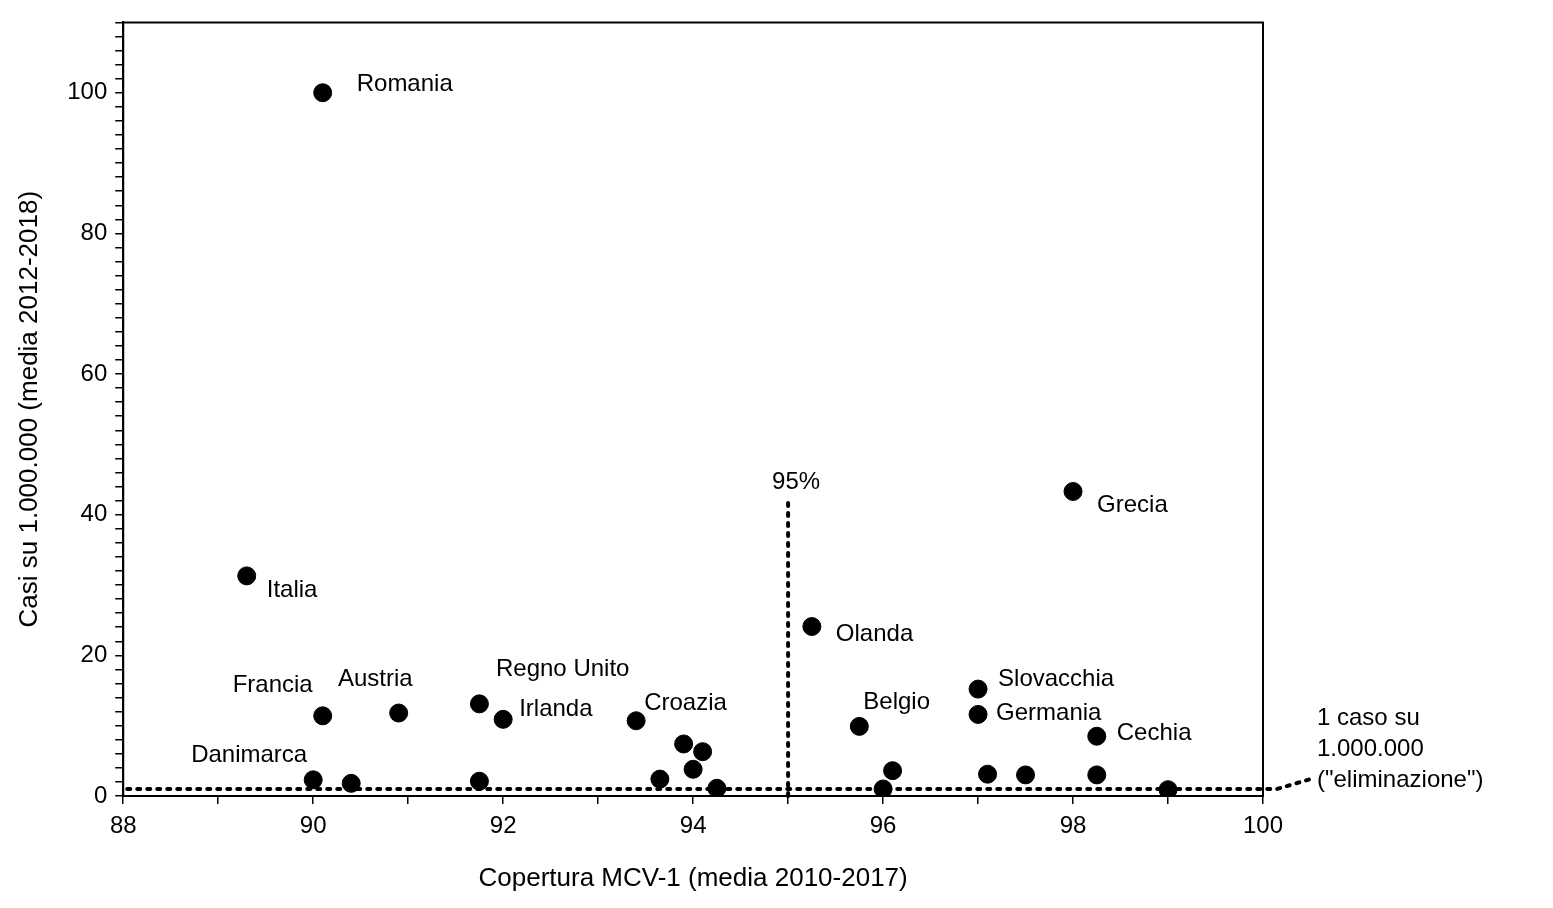 This screenshot has height=908, width=1553. Describe the element at coordinates (94, 372) in the screenshot. I see `y-tick-label: 60` at that location.